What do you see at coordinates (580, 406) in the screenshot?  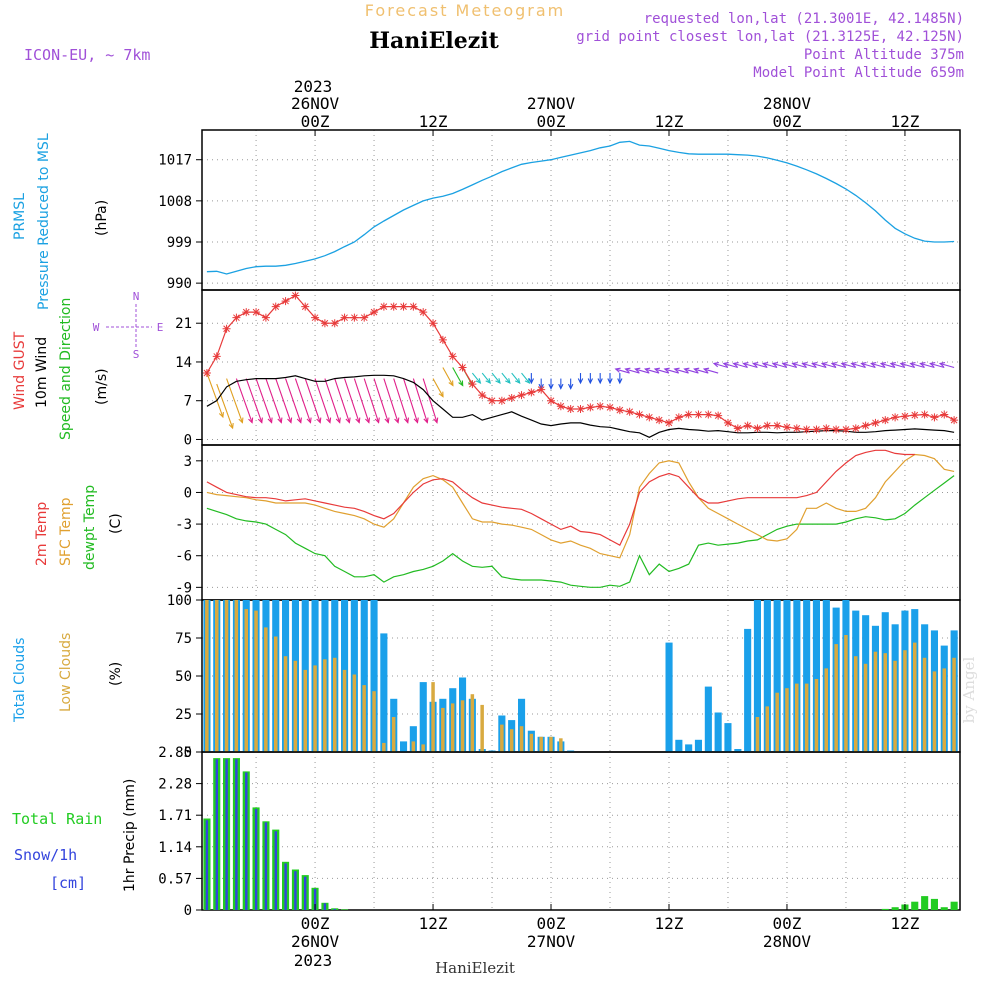 I see `wind-10m-line` at bounding box center [580, 406].